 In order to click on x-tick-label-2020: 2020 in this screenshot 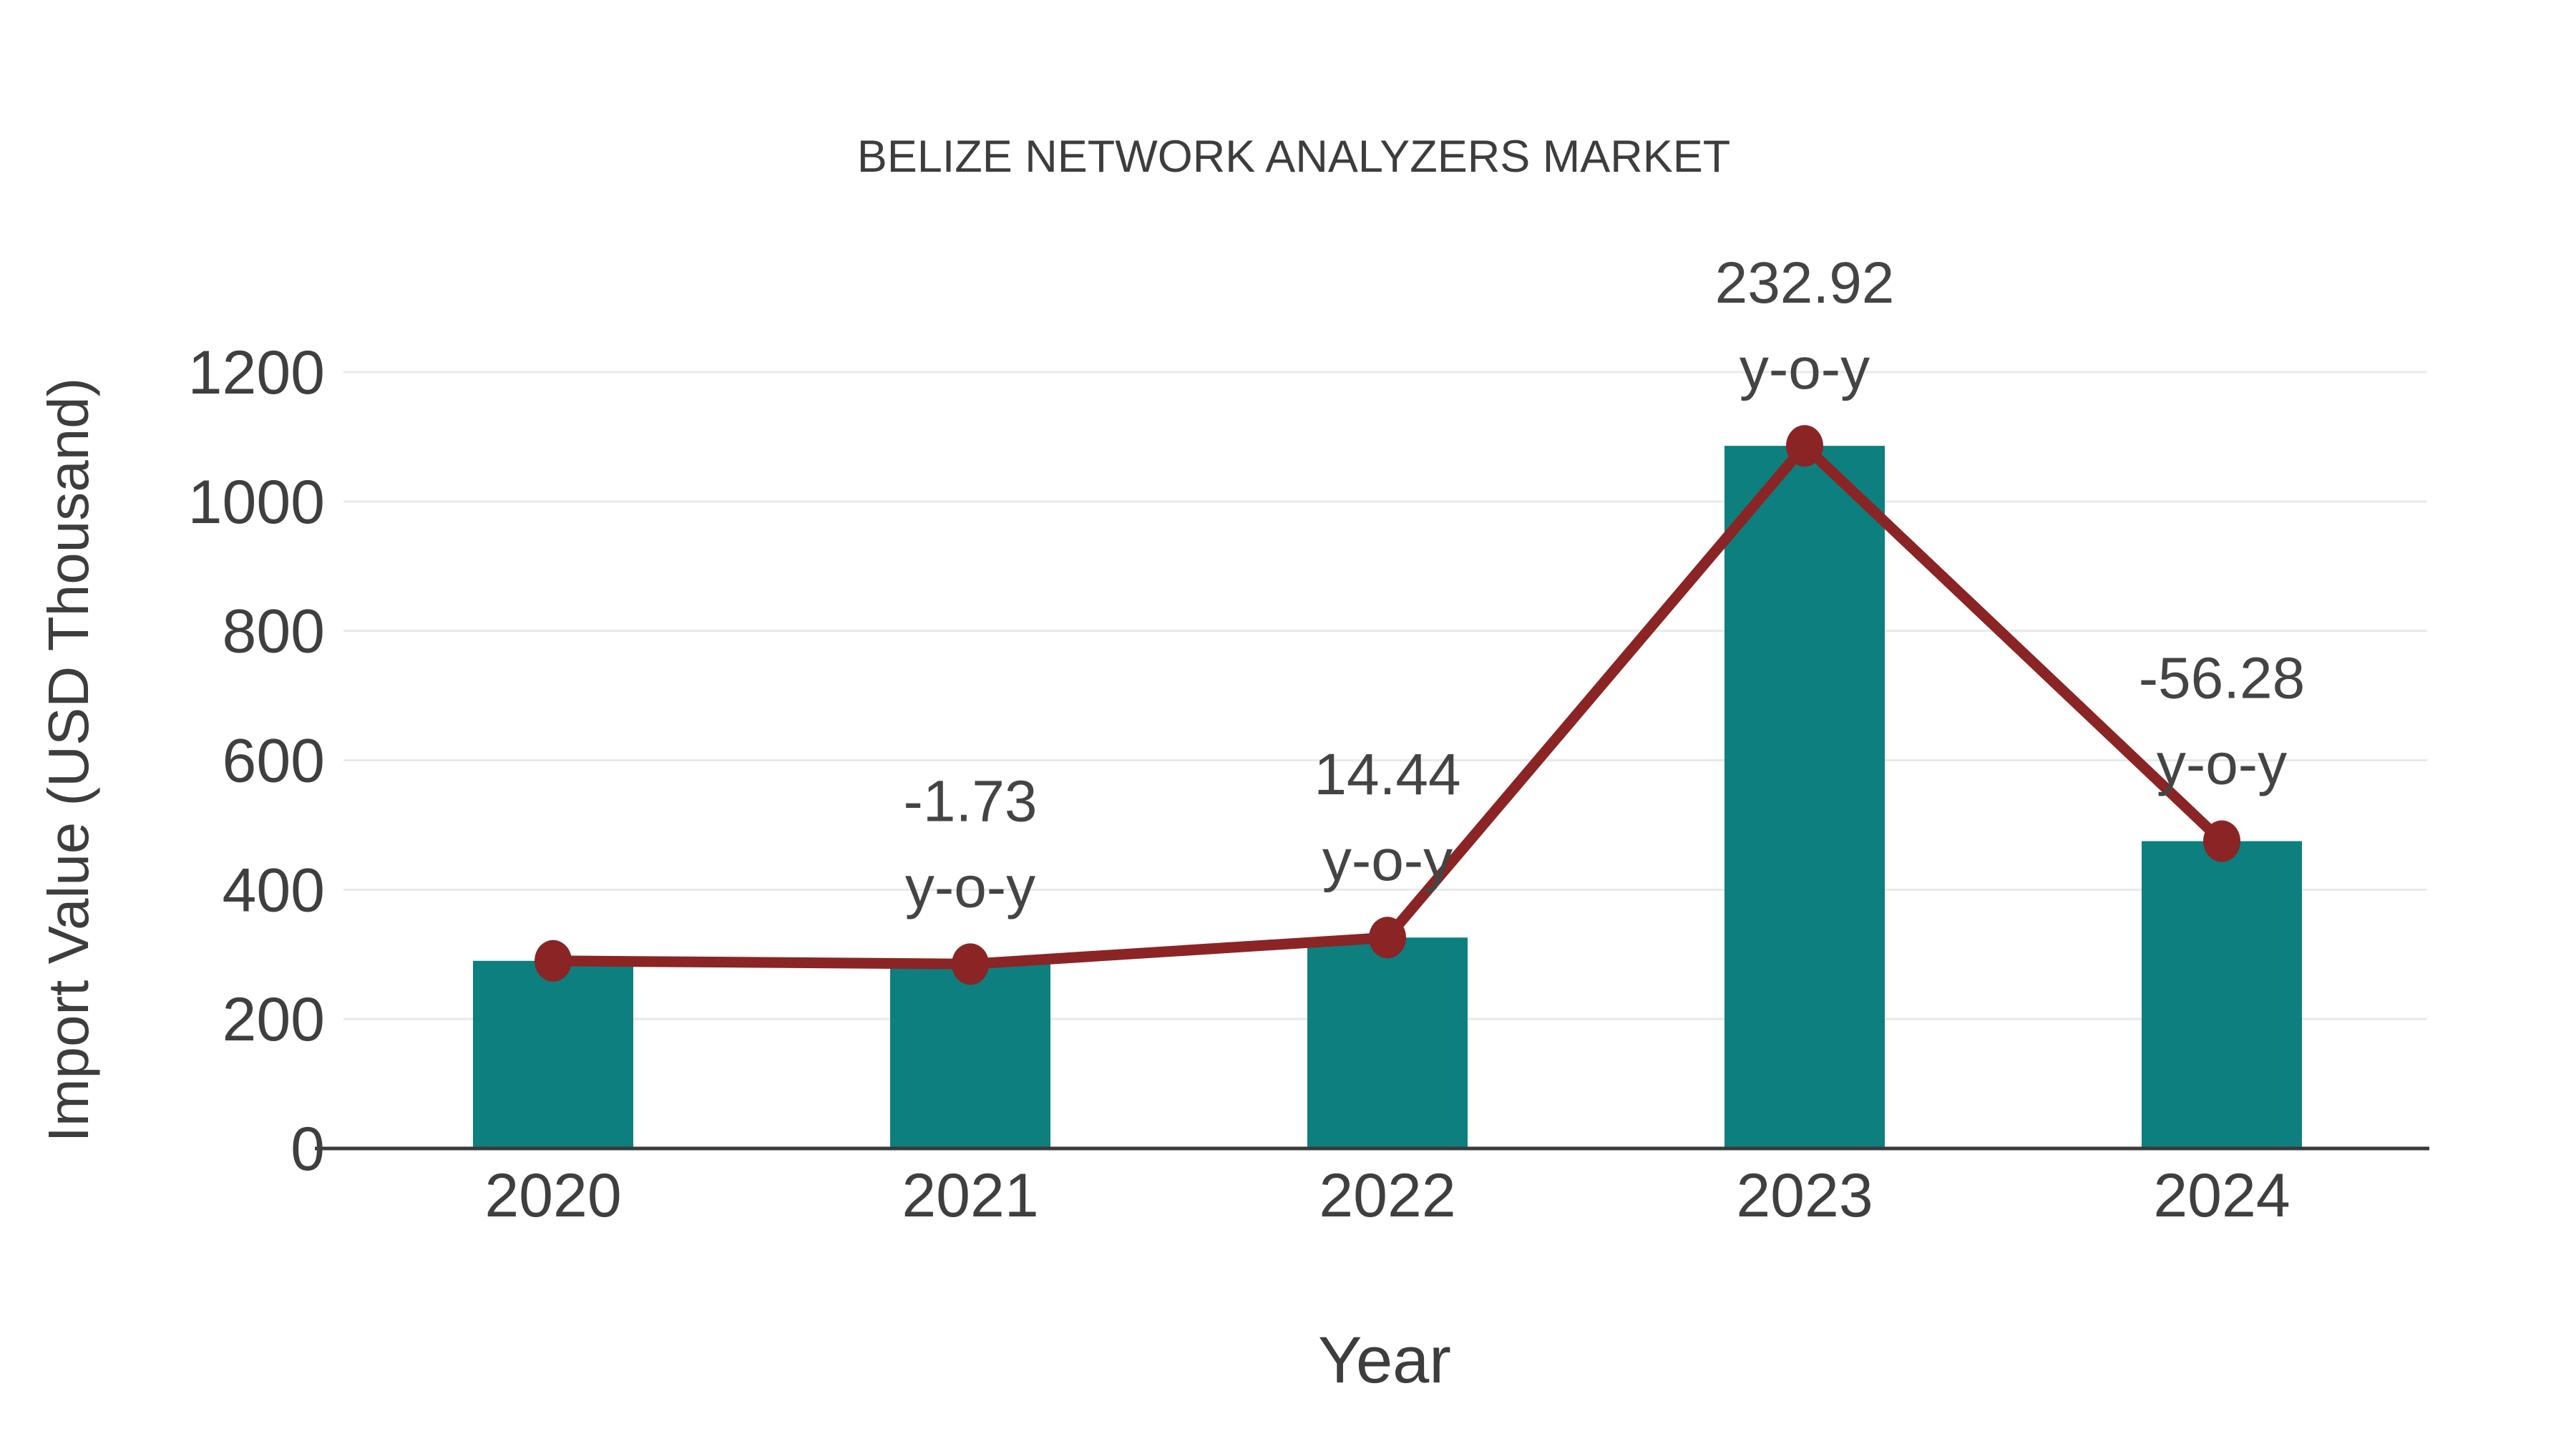, I will do `click(552, 1195)`.